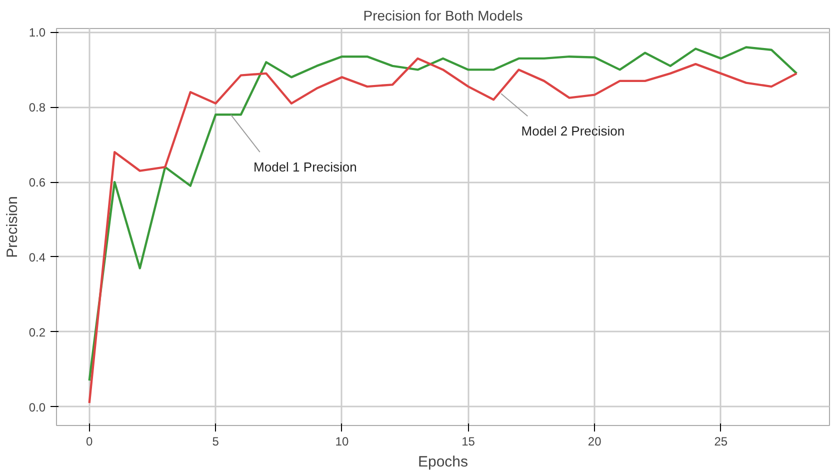 This screenshot has height=473, width=833. I want to click on x-tick-label: 15, so click(469, 441).